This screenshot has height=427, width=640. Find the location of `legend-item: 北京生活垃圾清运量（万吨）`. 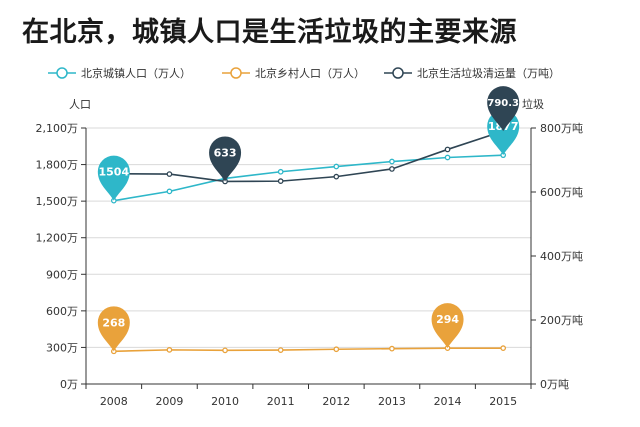

legend-item: 北京生活垃圾清运量（万吨） is located at coordinates (472, 73).